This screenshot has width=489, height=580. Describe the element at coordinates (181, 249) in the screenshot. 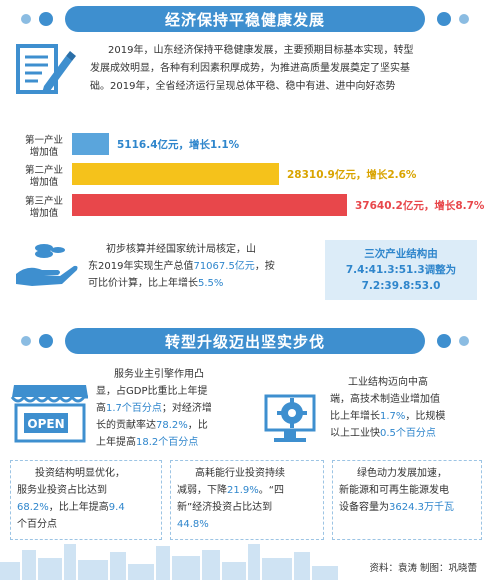

I see `gdp-line: 初步核算并经国家统计局核定，山` at that location.